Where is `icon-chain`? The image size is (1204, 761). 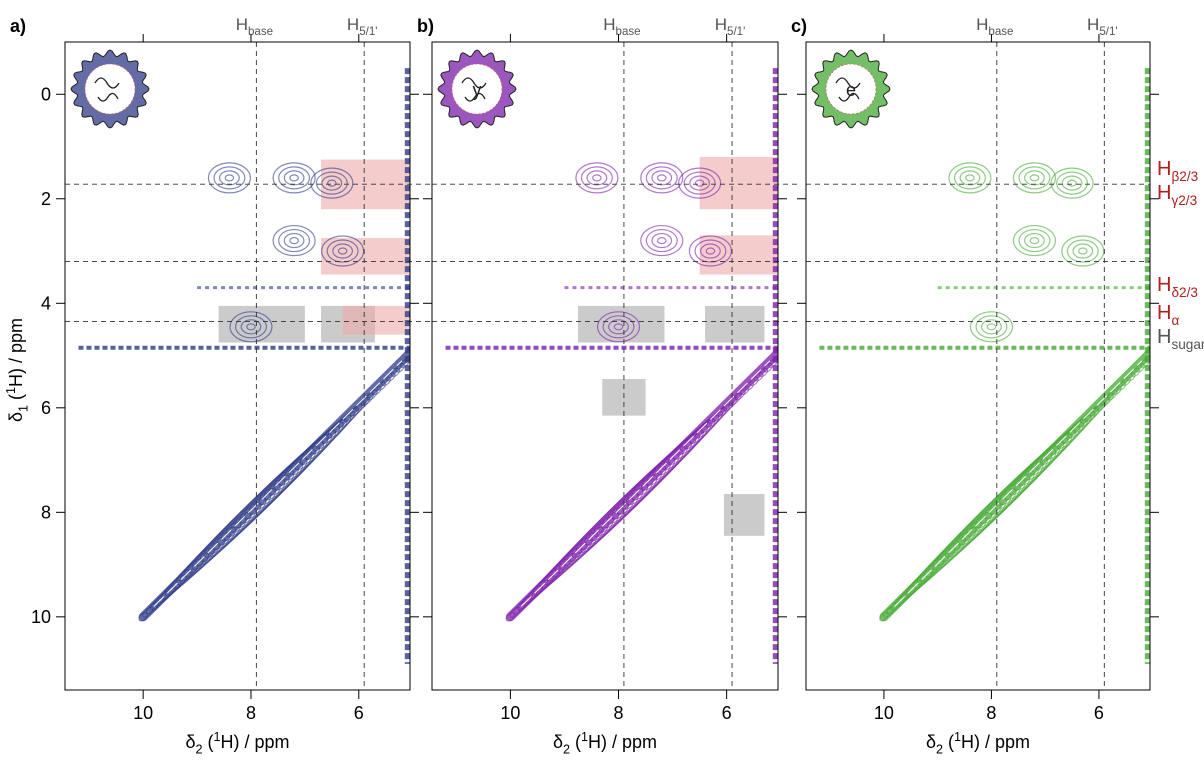 icon-chain is located at coordinates (474, 89).